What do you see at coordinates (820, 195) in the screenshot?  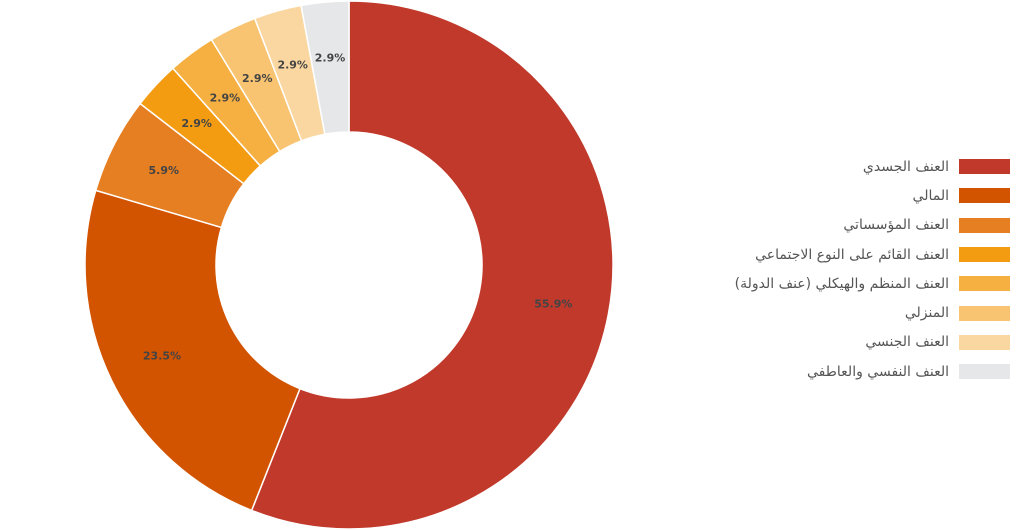 I see `legend-item-2: المالي` at bounding box center [820, 195].